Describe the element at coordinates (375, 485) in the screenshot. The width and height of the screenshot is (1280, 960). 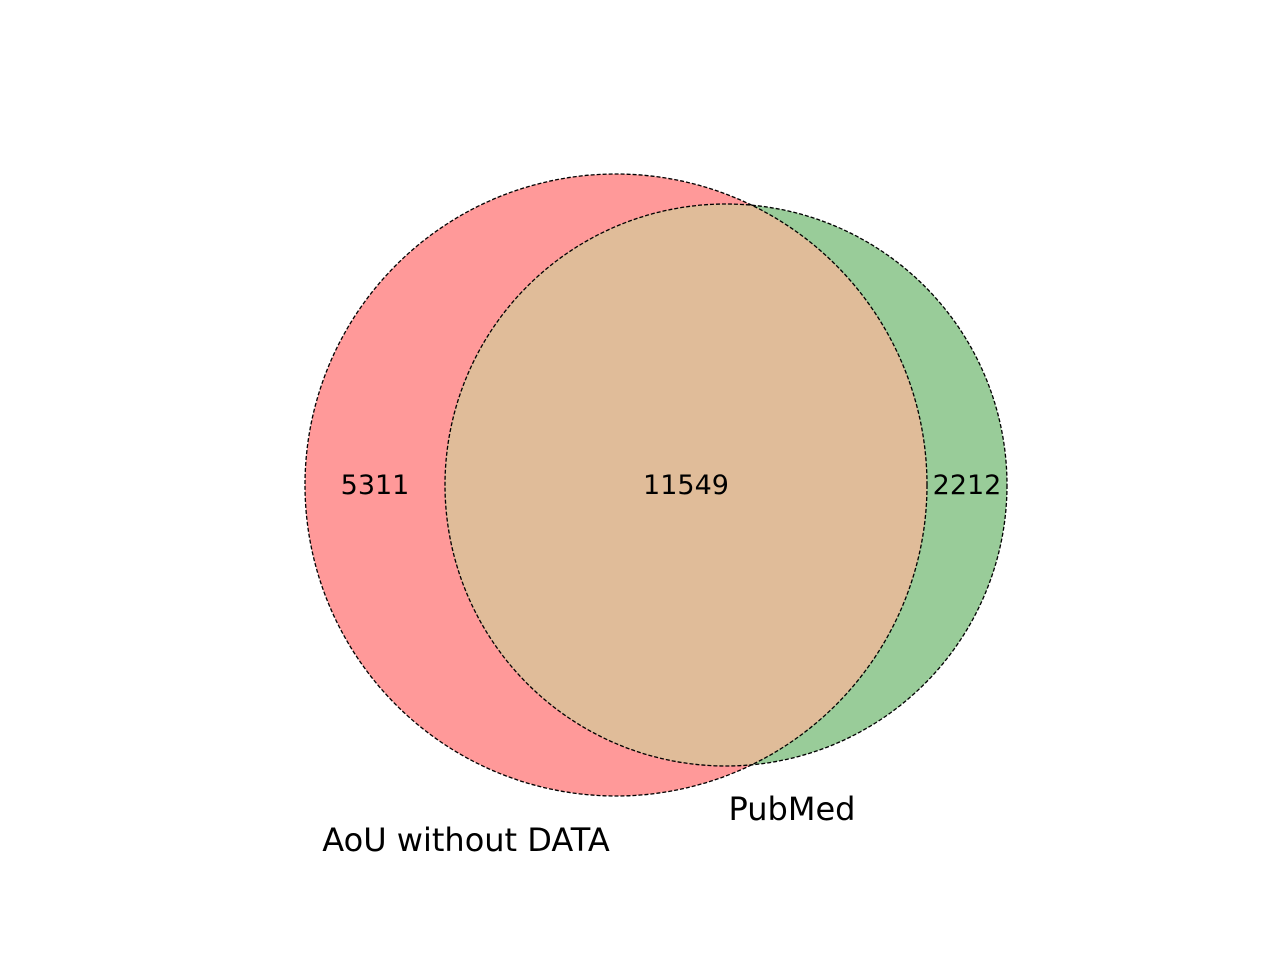
I see `aou-only-count: 5311` at that location.